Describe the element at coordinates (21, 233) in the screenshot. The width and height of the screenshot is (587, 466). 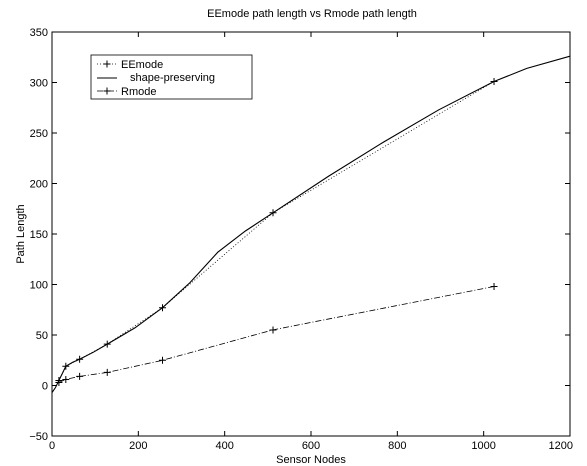
I see `y-axis-title: Path Length` at that location.